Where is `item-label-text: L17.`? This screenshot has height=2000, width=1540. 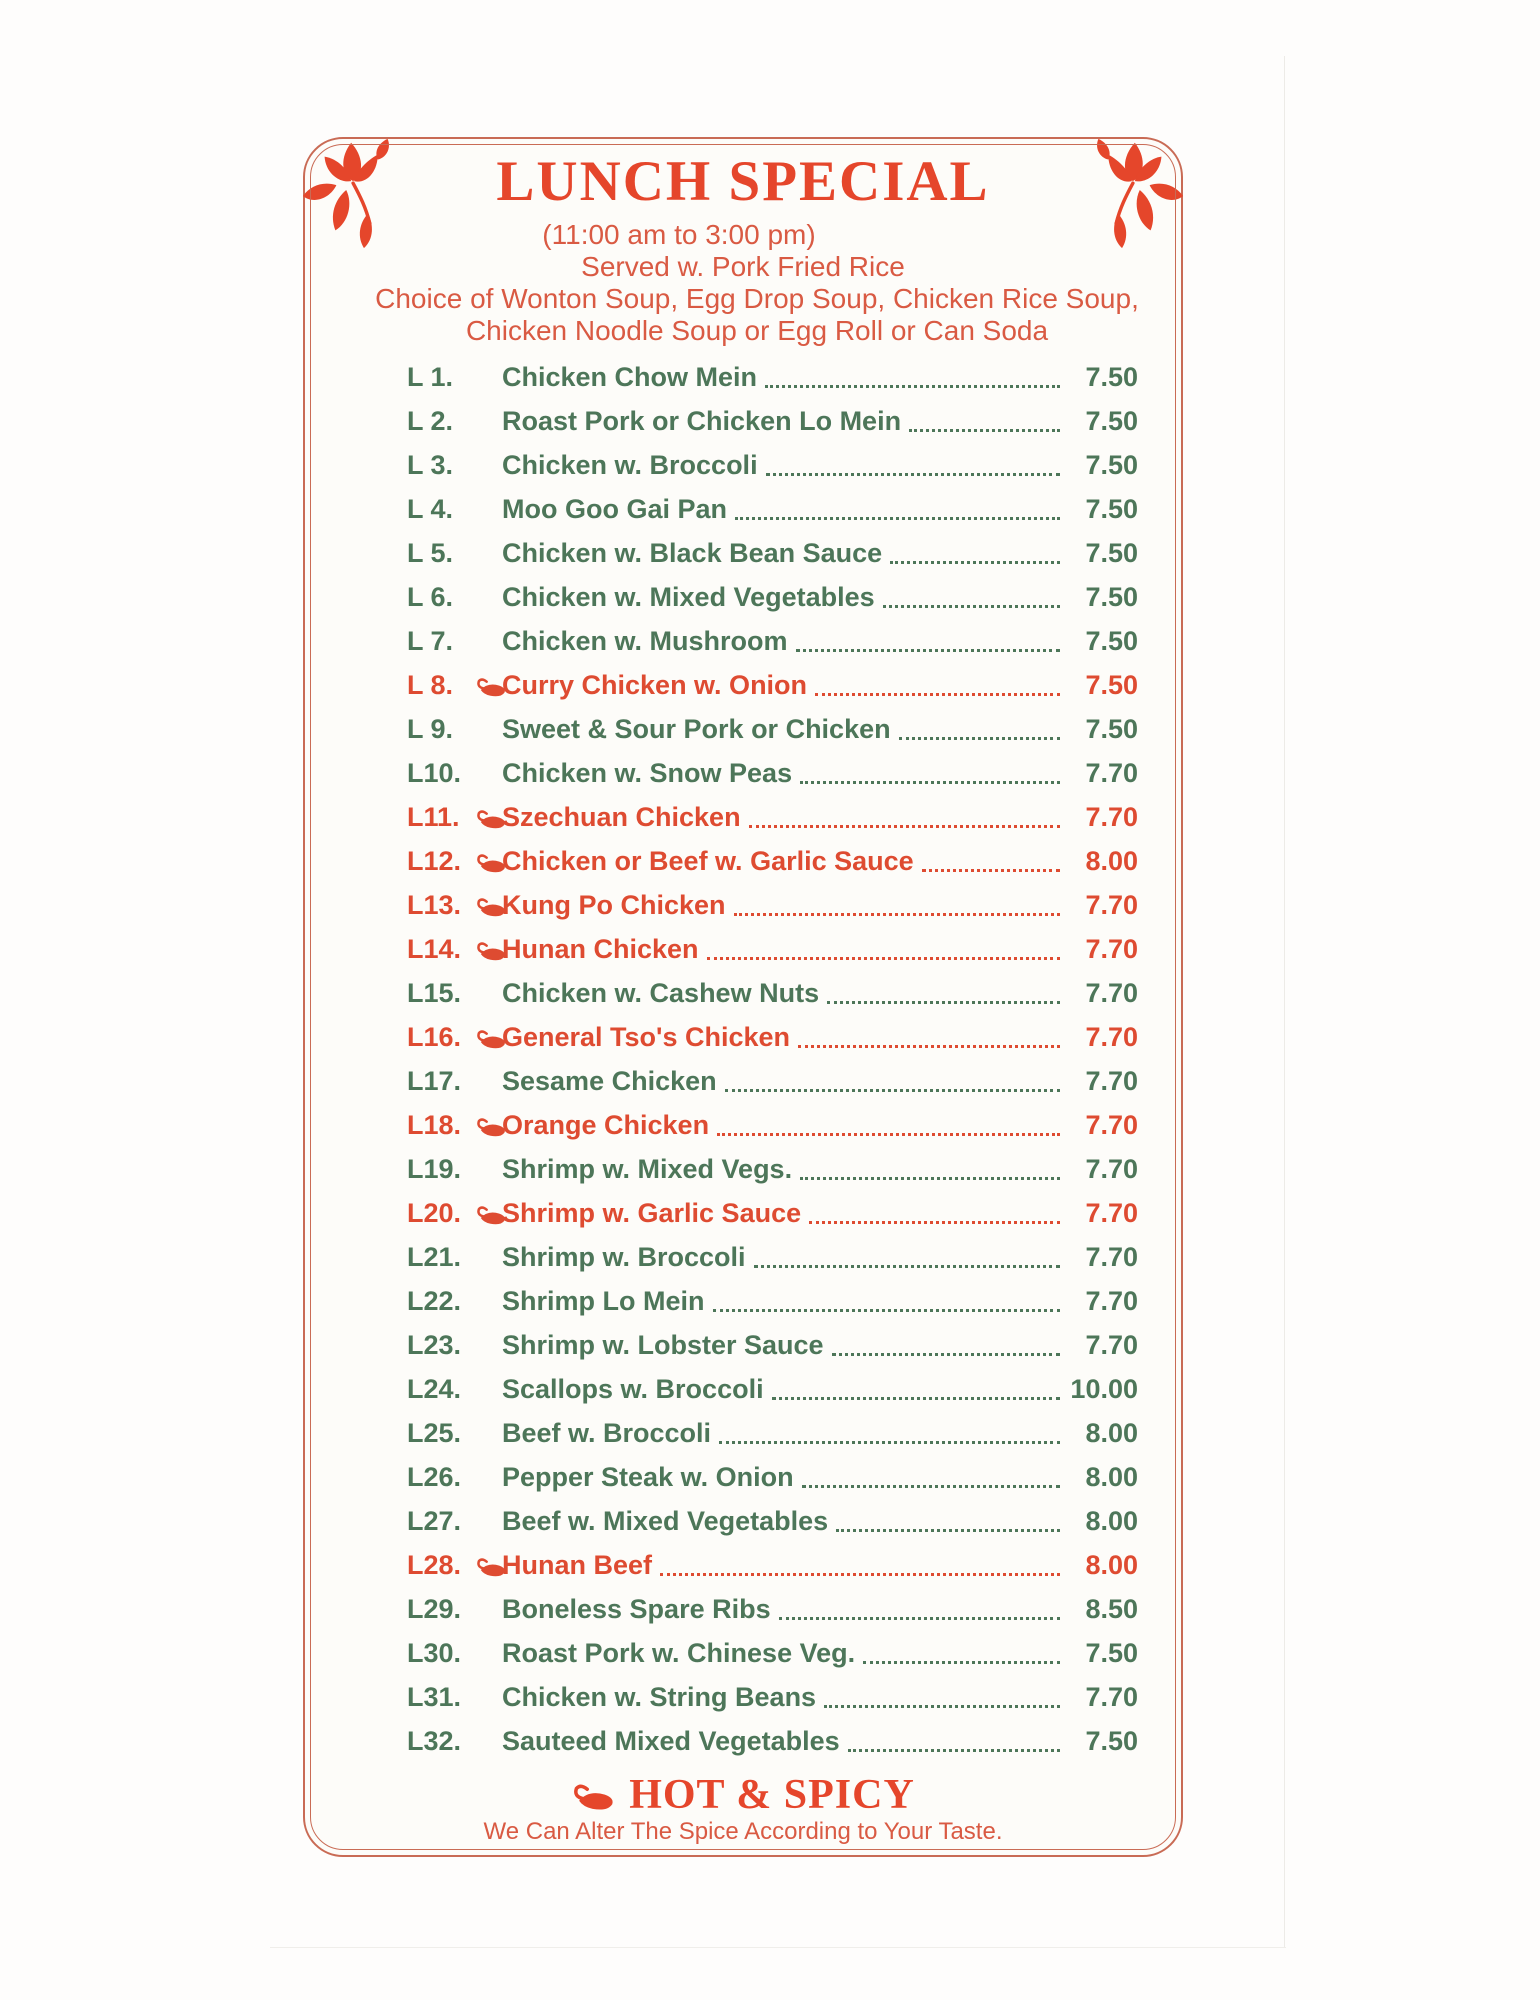
item-label-text: L17. is located at coordinates (434, 1080).